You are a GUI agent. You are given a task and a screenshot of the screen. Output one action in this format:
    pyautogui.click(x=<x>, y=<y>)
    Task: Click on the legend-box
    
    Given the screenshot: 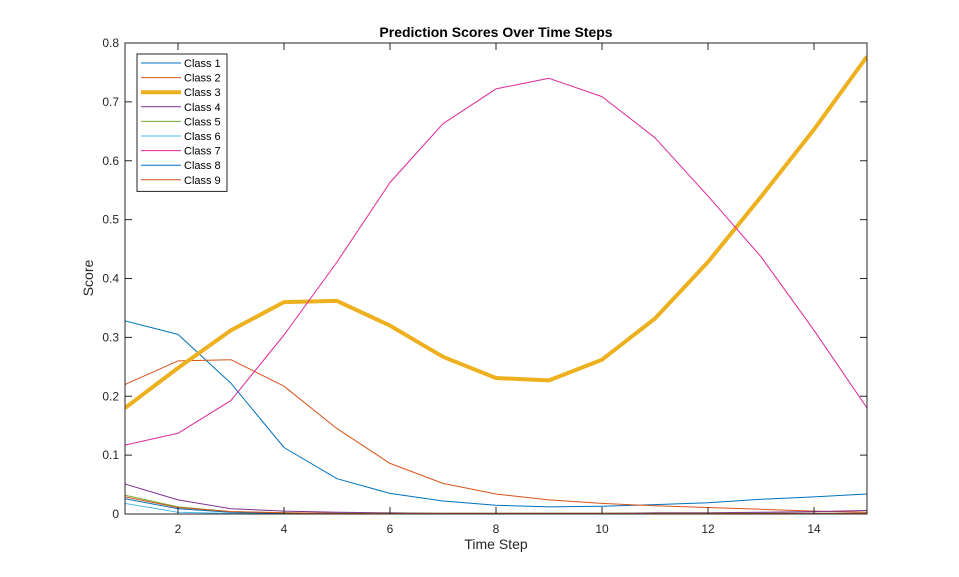 What is the action you would take?
    pyautogui.click(x=182, y=122)
    